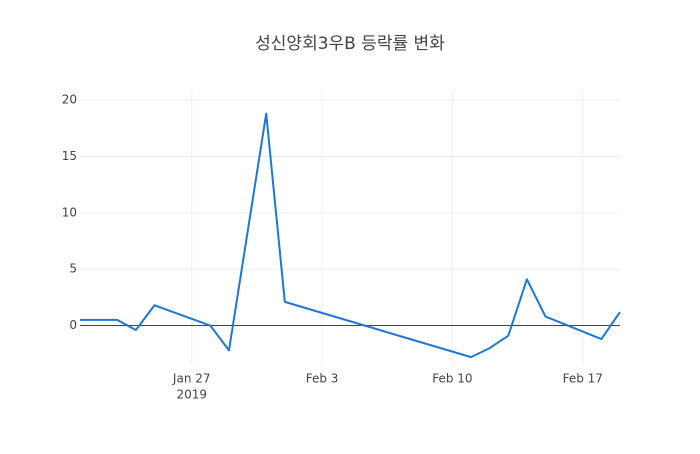  Describe the element at coordinates (69, 100) in the screenshot. I see `y-tick-label: 20` at that location.